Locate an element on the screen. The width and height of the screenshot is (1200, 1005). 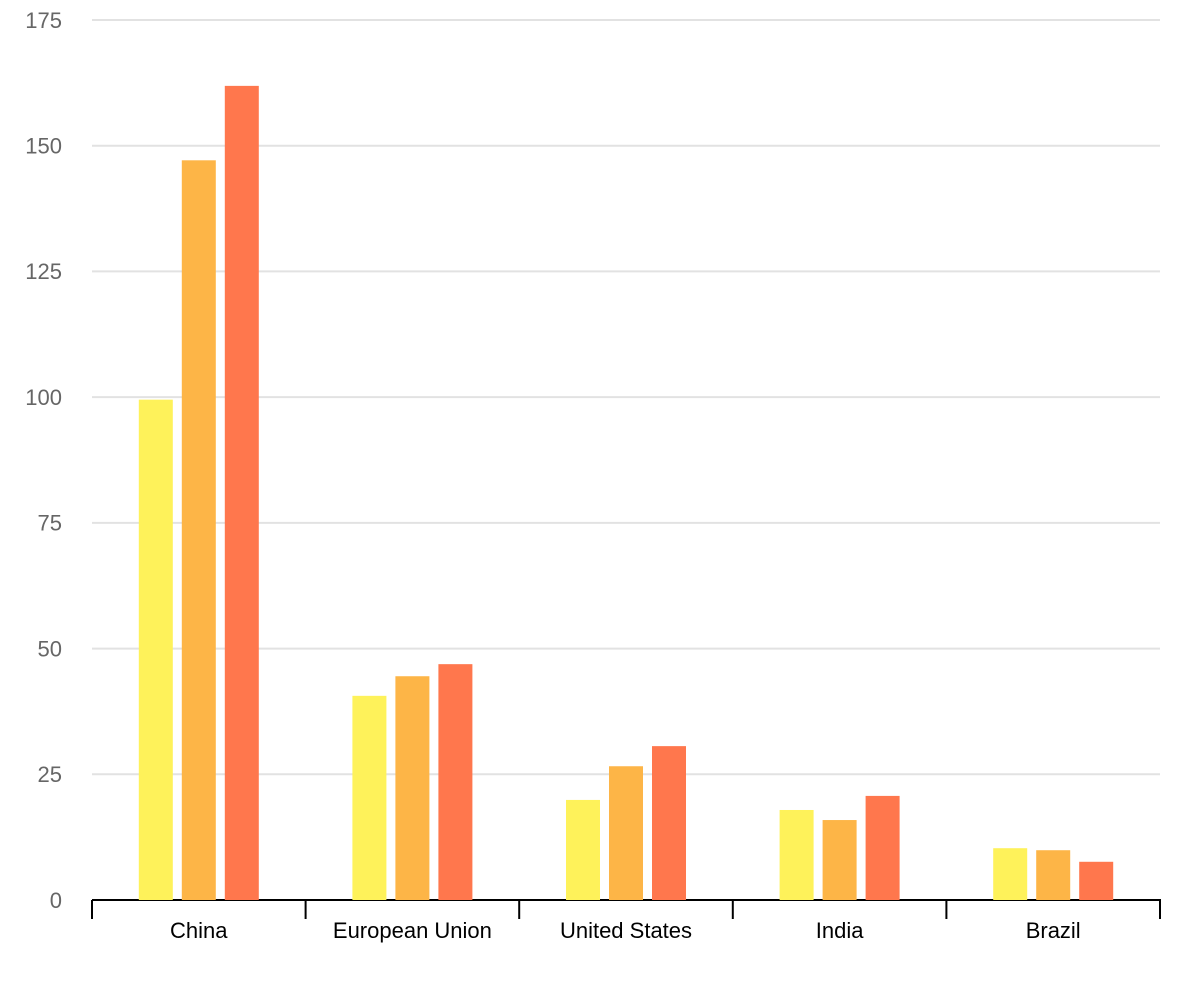
y-tick-label: 175 is located at coordinates (43, 20).